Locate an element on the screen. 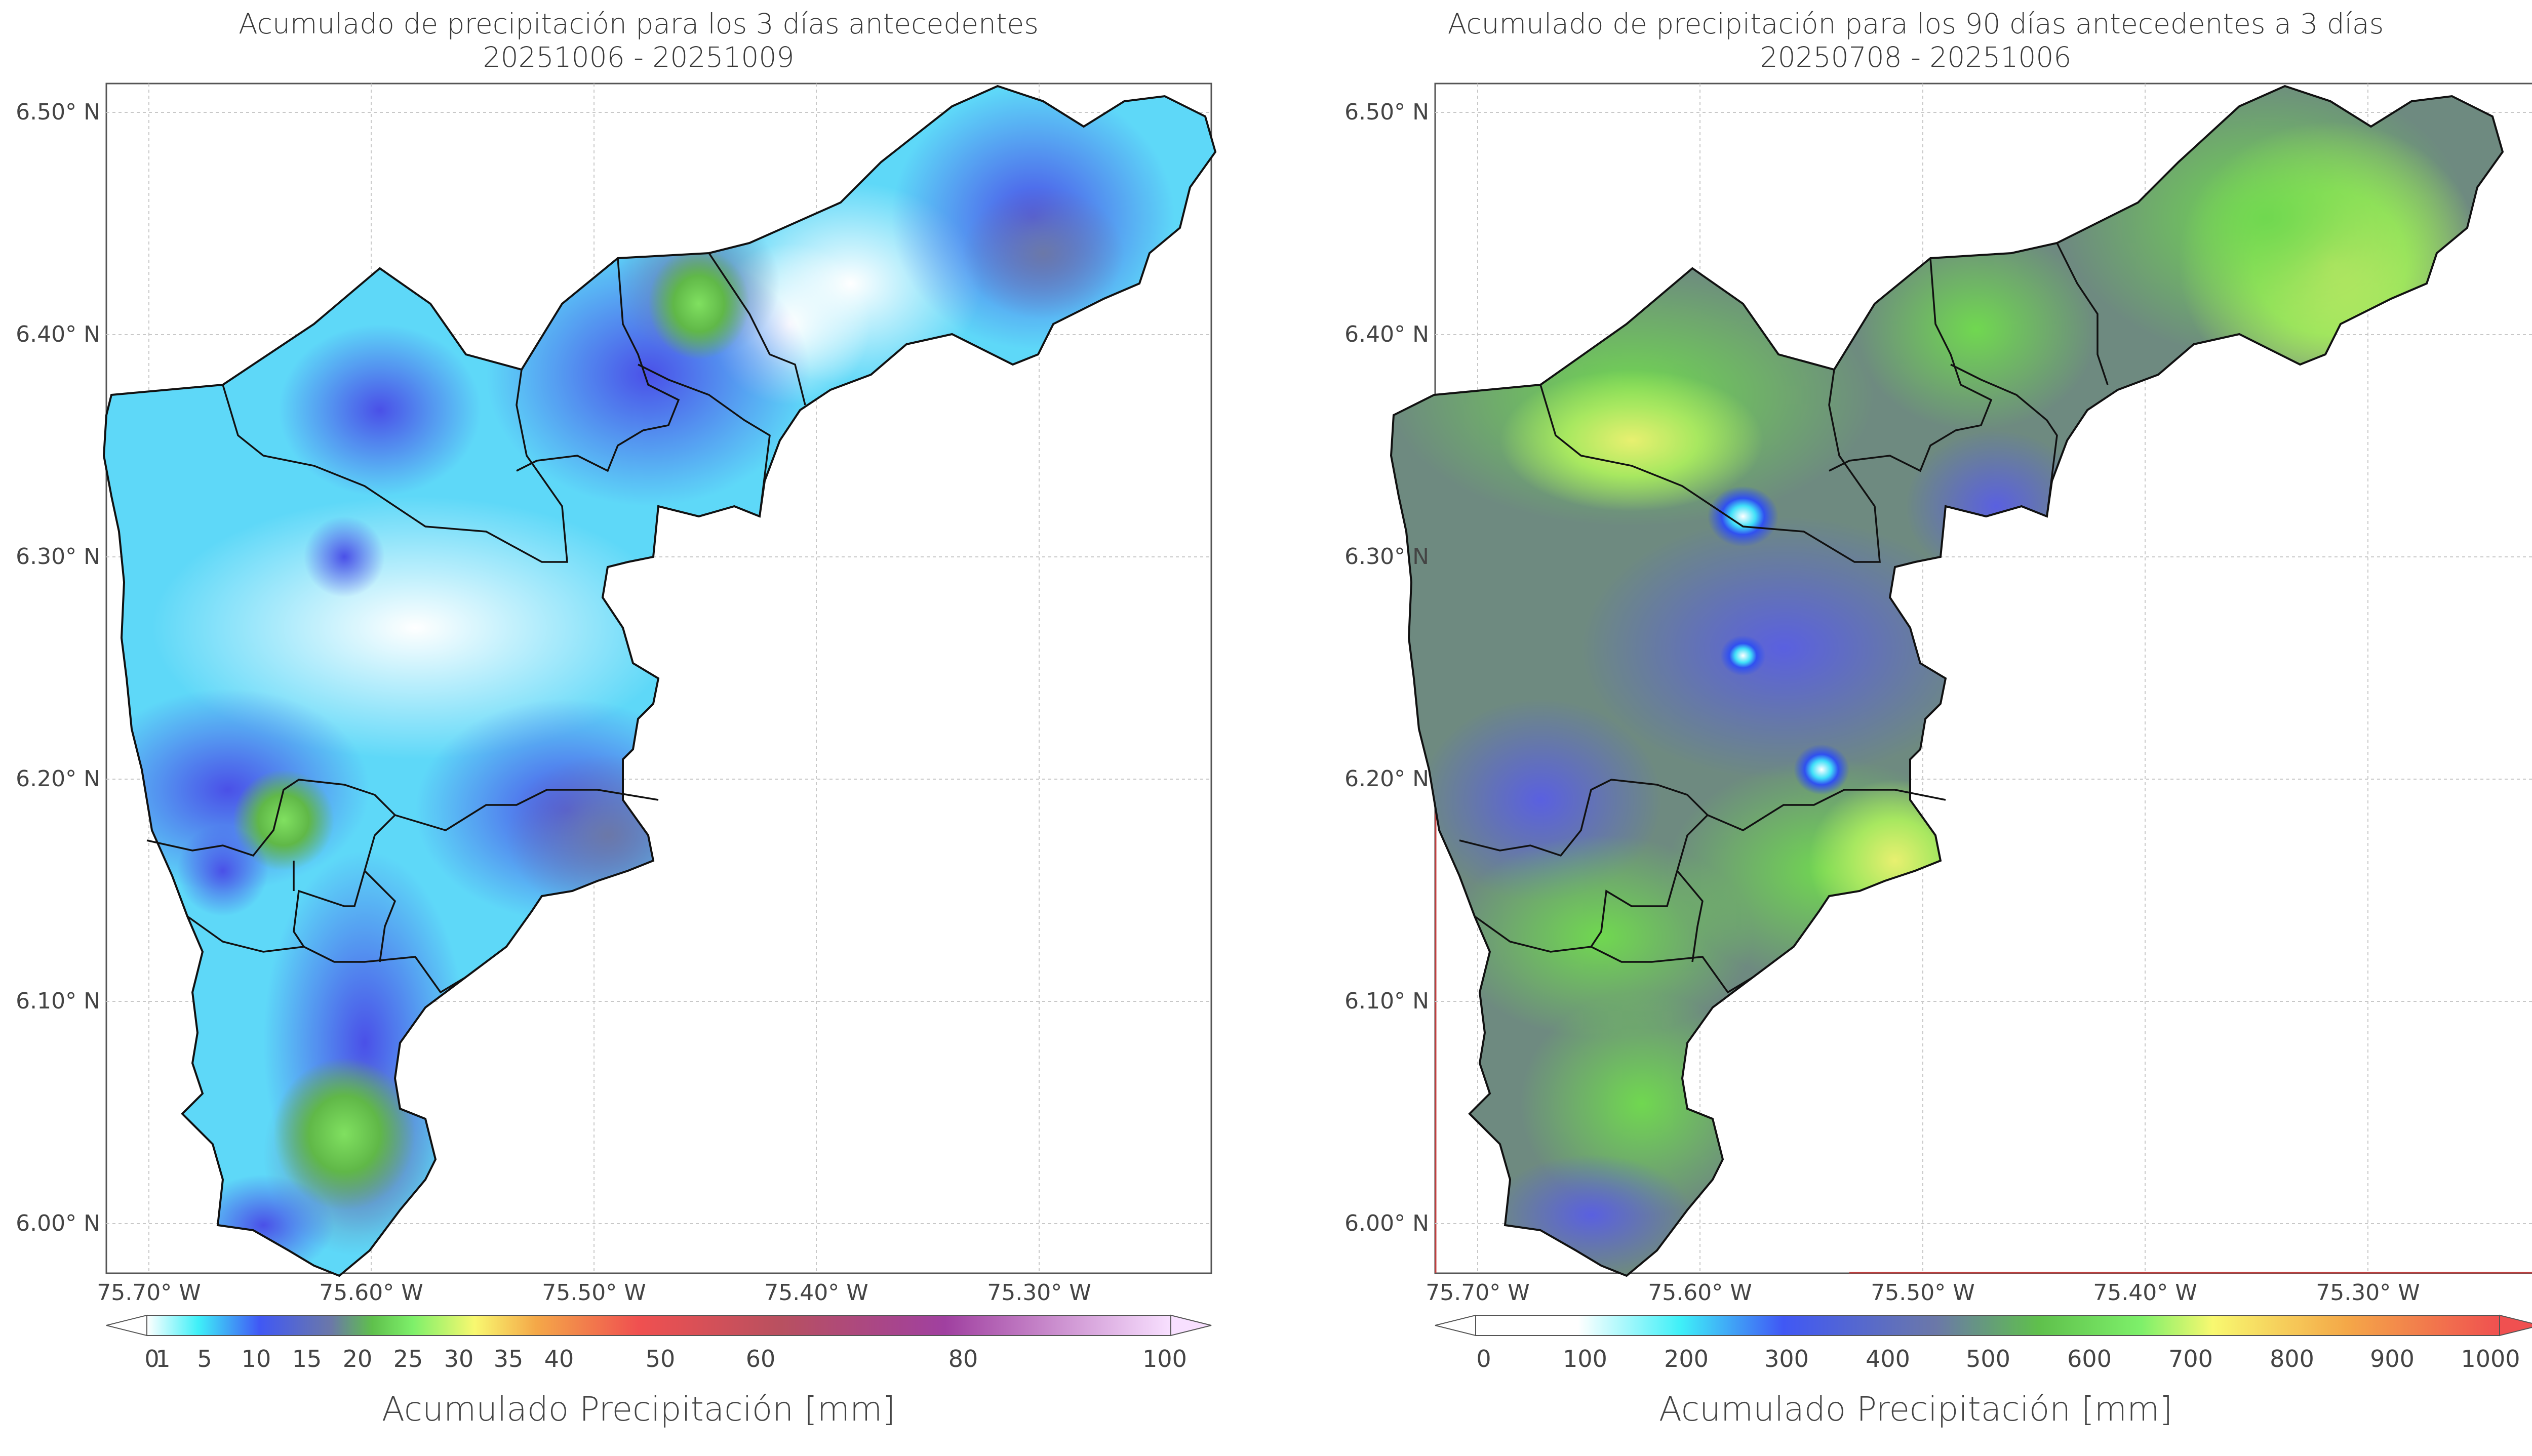  right-lat-tick: 6.20° N is located at coordinates (1386, 779).